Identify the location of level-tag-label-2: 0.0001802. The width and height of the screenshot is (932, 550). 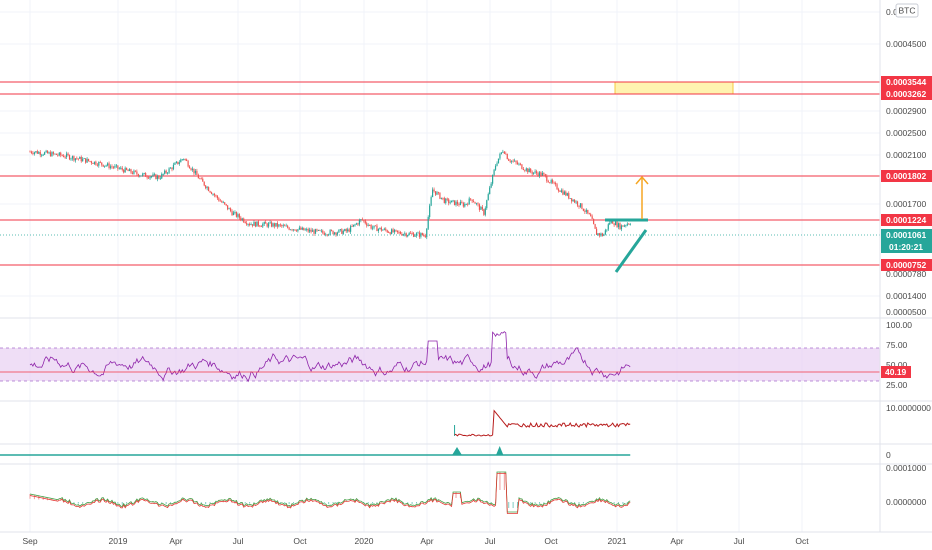
(906, 176).